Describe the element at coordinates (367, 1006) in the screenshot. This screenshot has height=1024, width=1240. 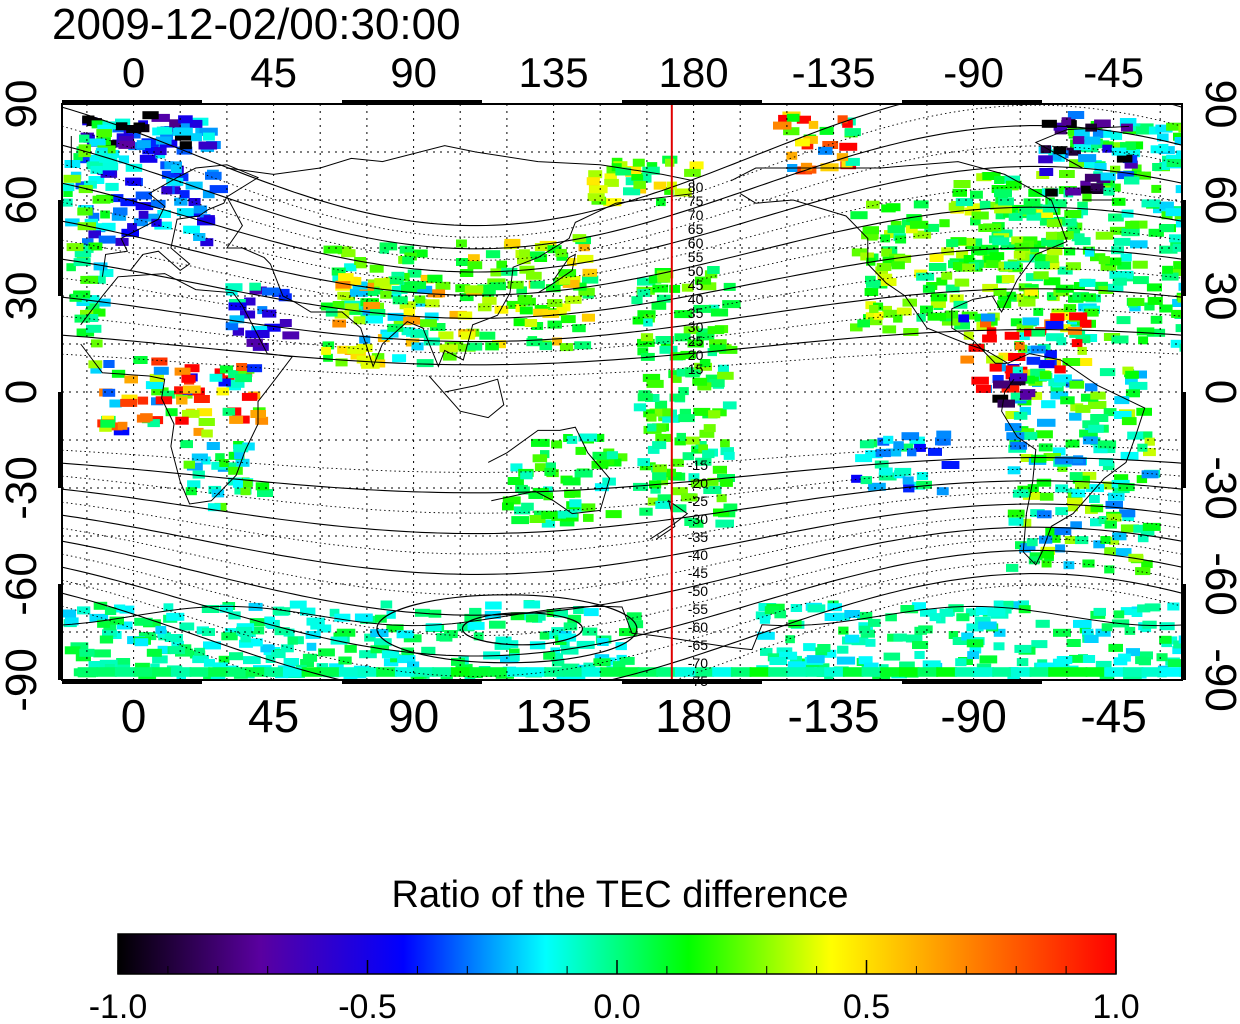
I see `colorbar-tick-label: -0.5` at that location.